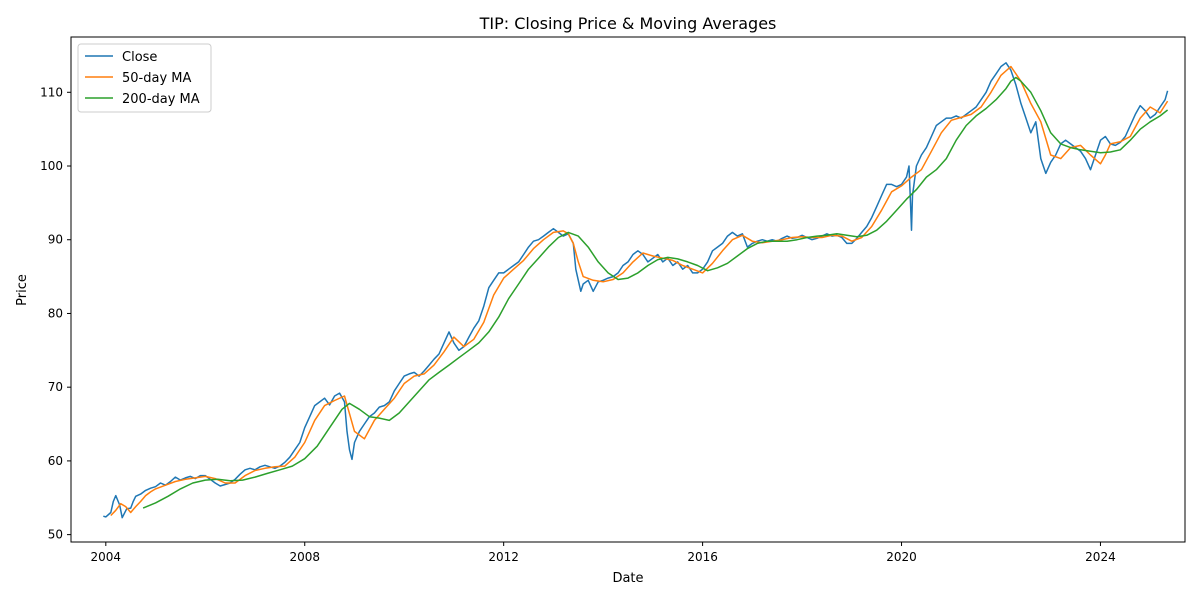  I want to click on y-tick-label: 80, so click(55, 313).